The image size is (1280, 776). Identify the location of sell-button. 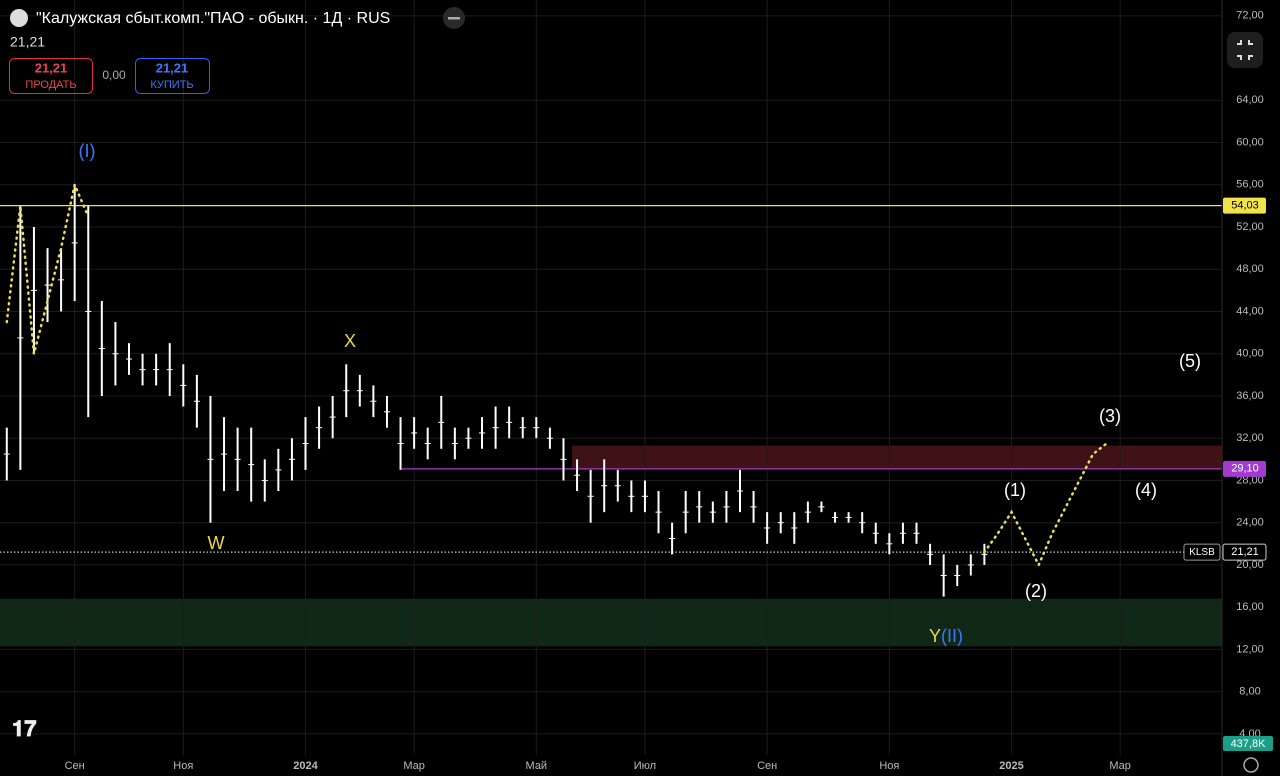
(51, 76).